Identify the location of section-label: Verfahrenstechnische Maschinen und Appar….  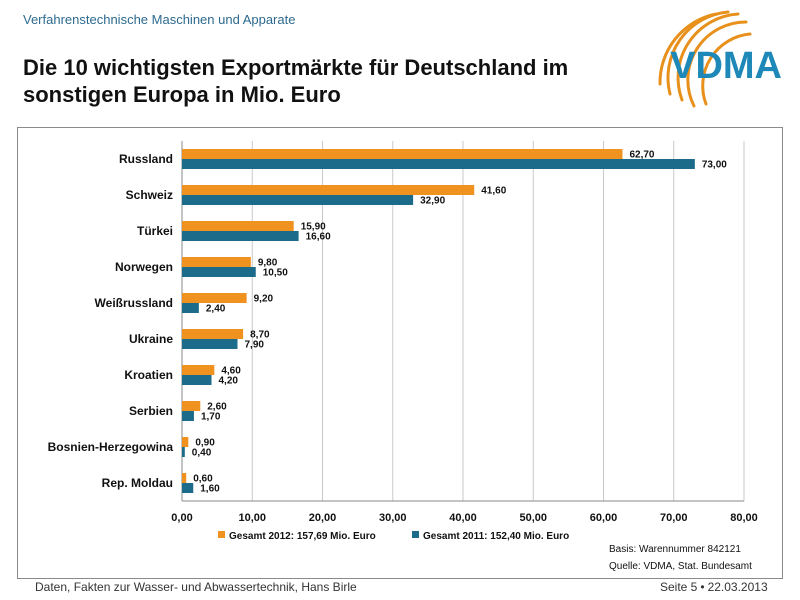
(159, 19).